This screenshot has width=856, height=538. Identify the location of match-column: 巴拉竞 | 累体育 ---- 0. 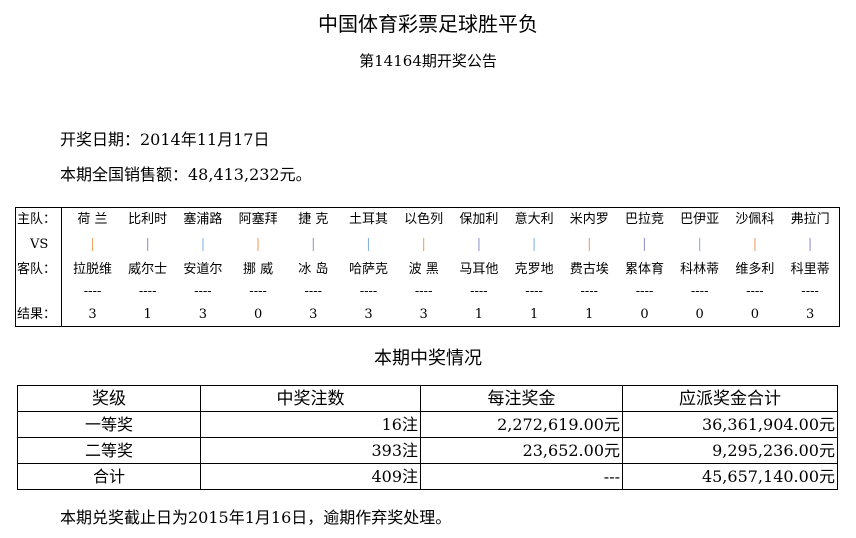
(644, 267).